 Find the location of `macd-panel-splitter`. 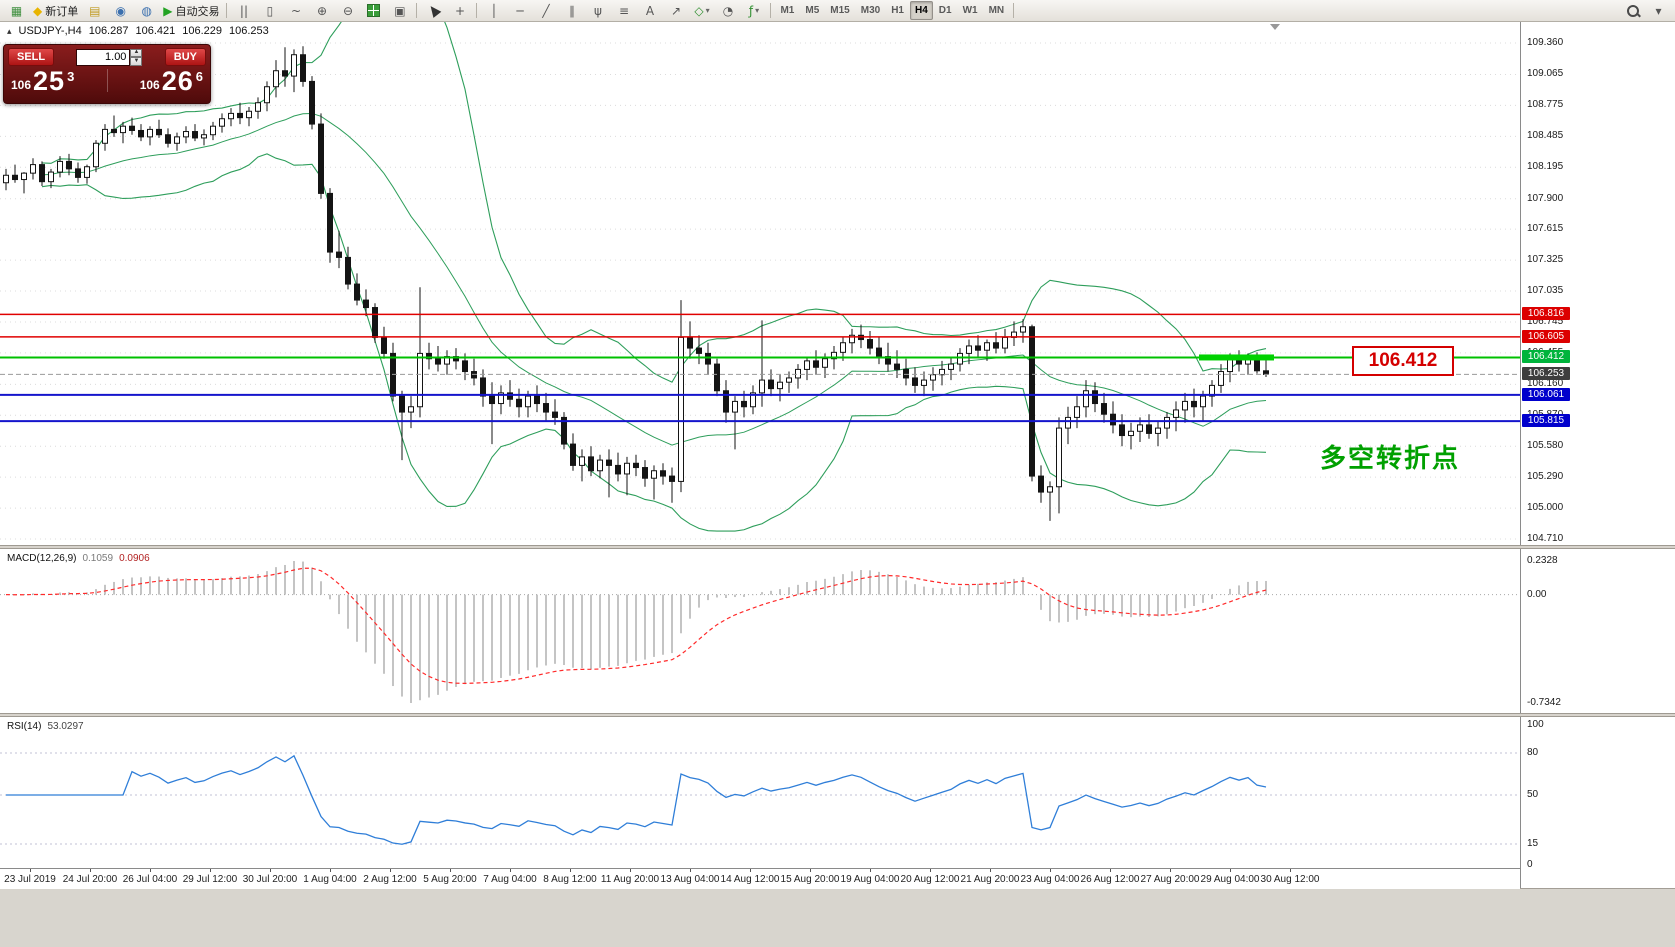

macd-panel-splitter is located at coordinates (837, 547).